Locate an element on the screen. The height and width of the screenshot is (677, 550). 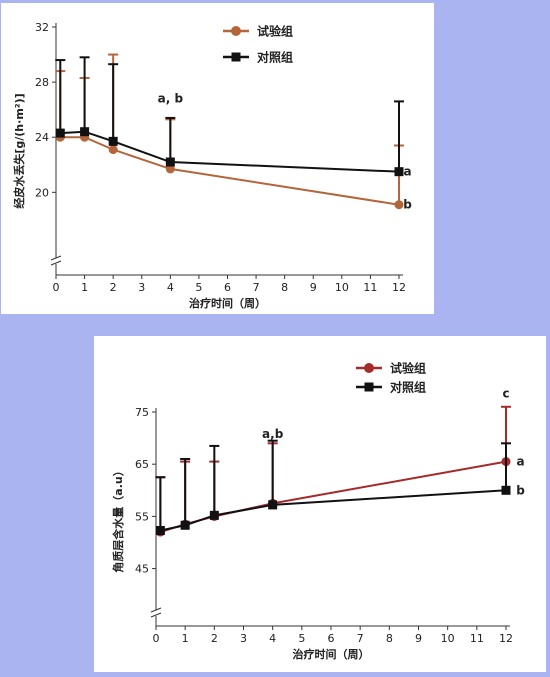
y-tick-label: 55 is located at coordinates (142, 516).